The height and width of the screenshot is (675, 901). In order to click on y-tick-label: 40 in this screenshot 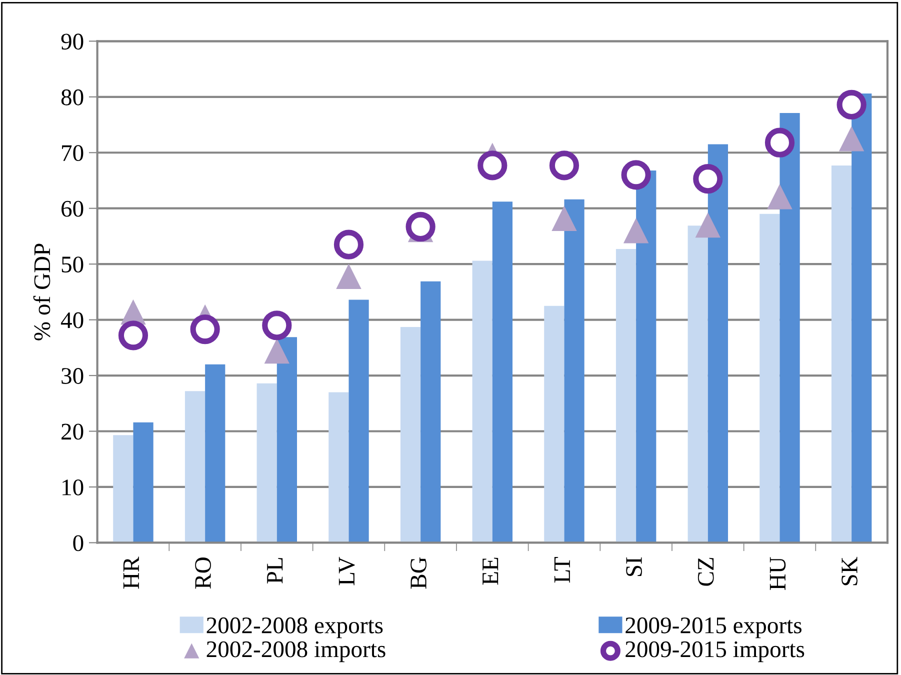, I will do `click(72, 320)`.